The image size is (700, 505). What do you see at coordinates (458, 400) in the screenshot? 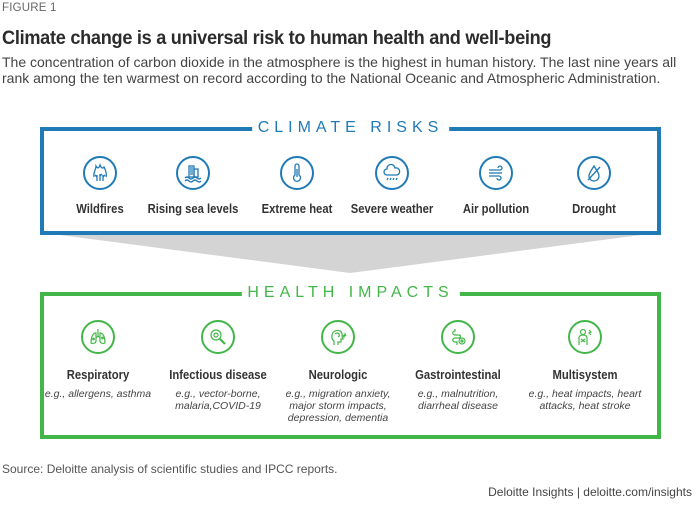
I see `health-impact-desc: e.g., malnutrition, diarrheal disease` at bounding box center [458, 400].